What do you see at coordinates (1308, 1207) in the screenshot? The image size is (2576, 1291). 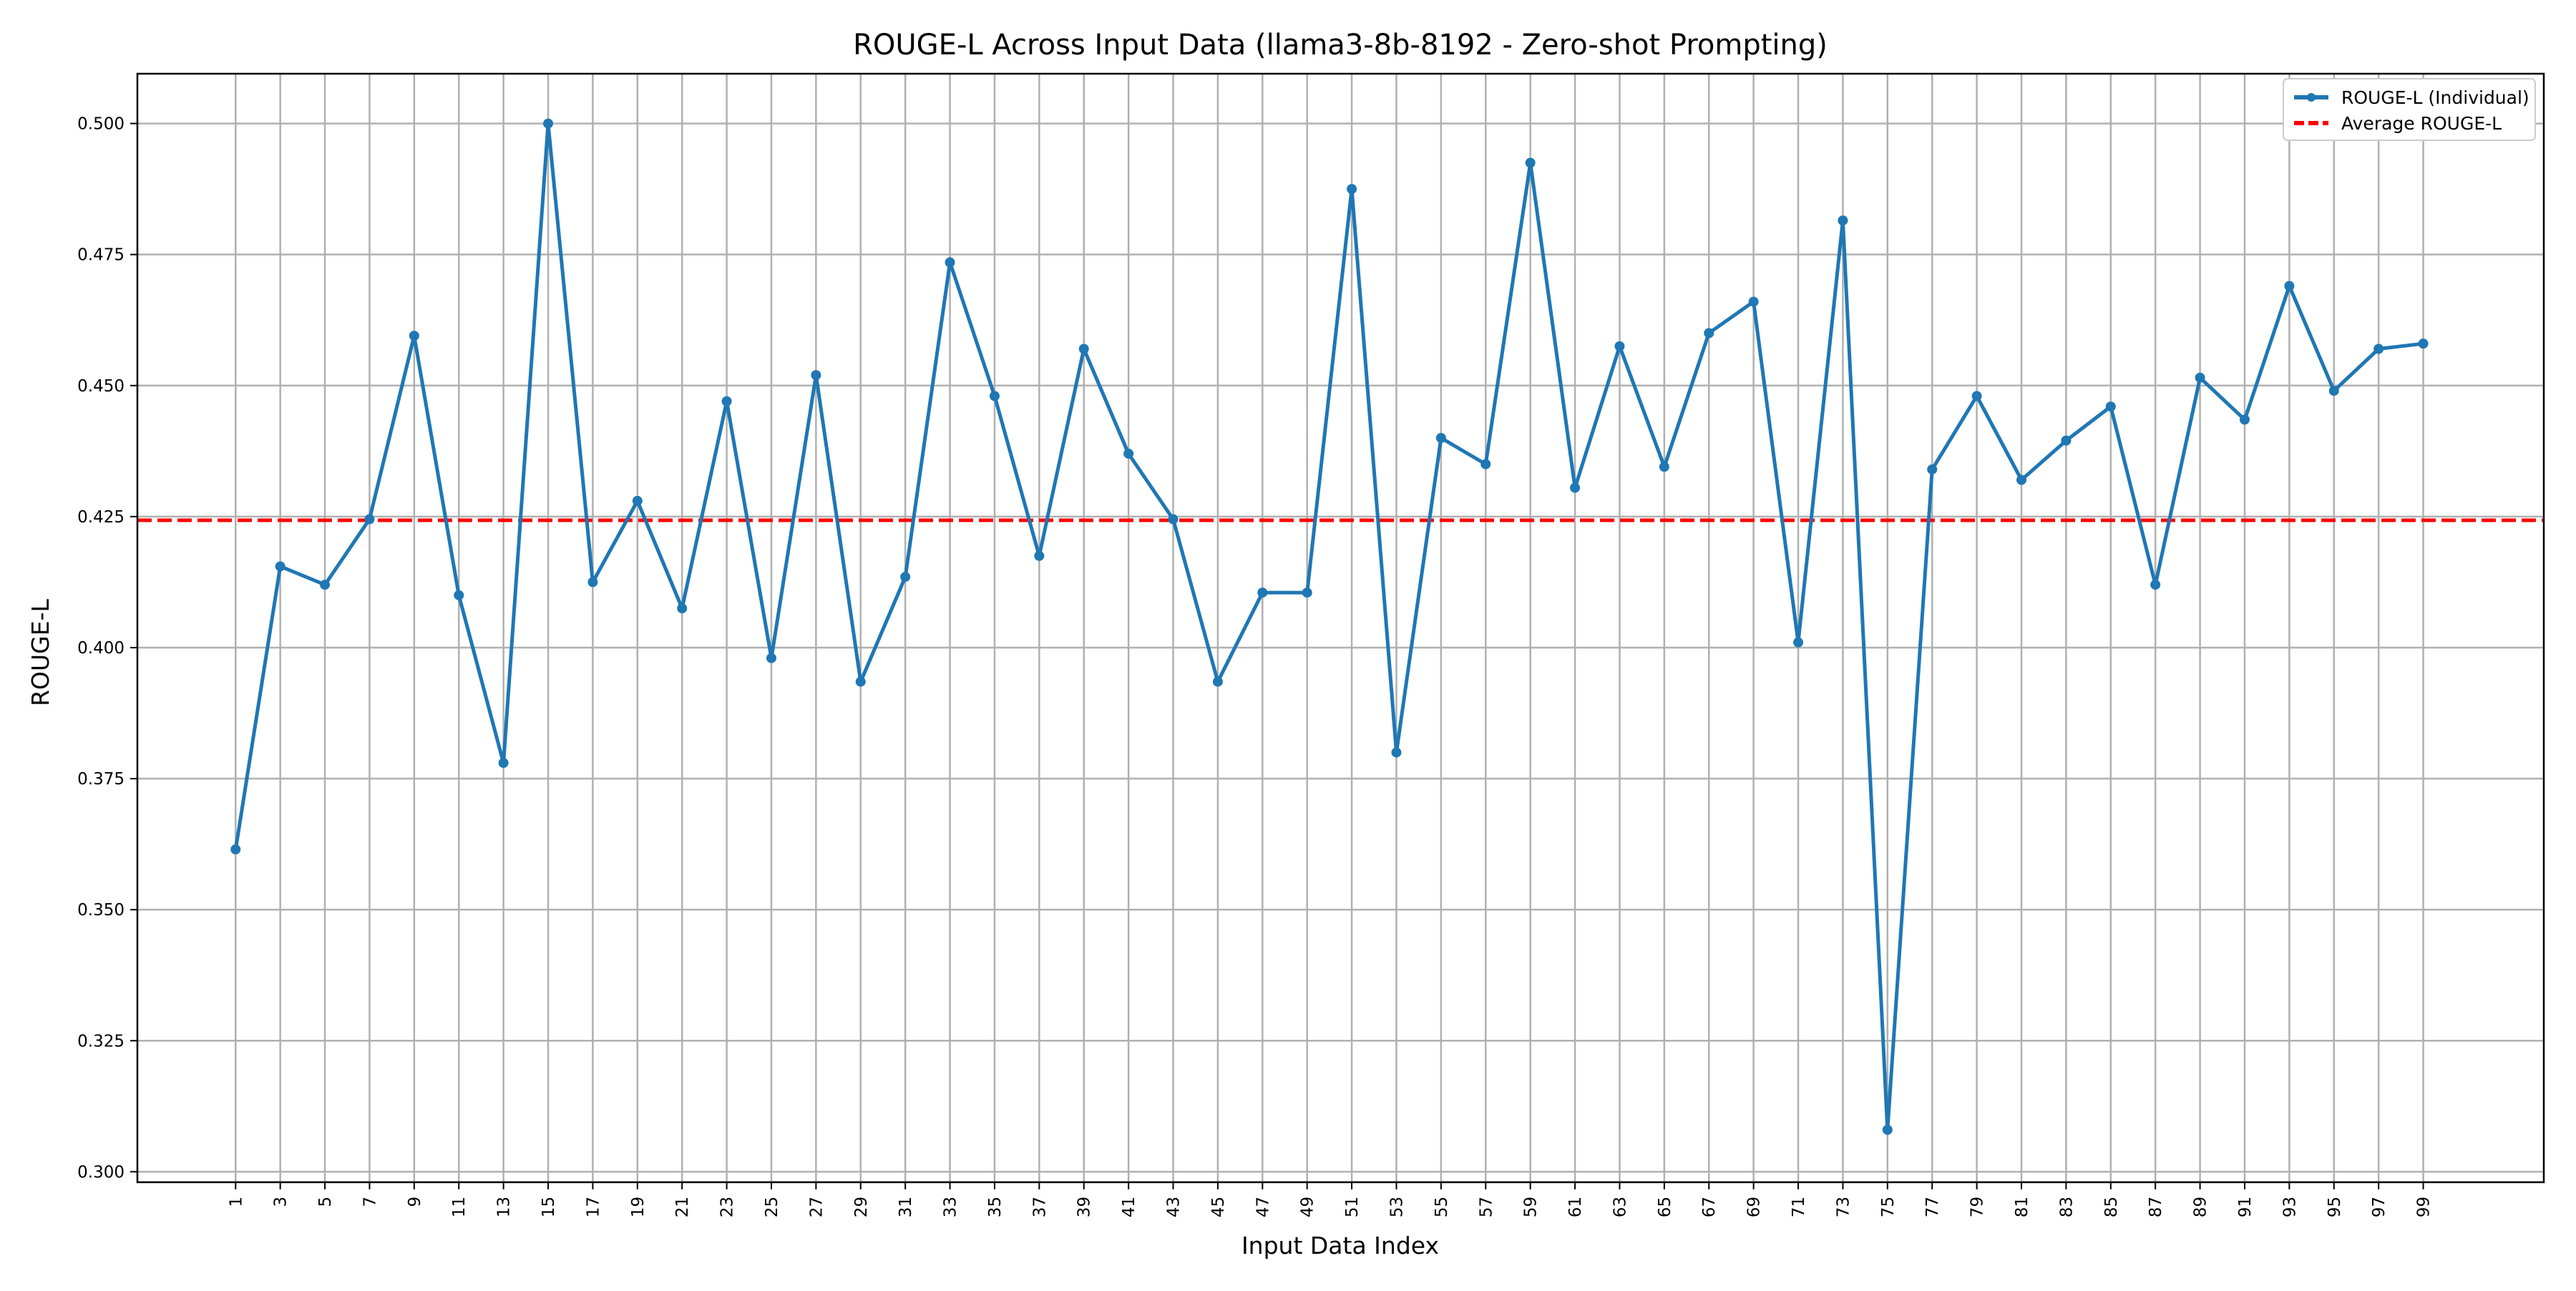 I see `x-tick-label: 49` at bounding box center [1308, 1207].